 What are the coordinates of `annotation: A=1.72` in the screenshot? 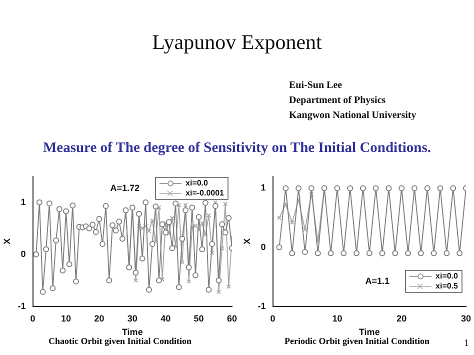 It's located at (125, 187).